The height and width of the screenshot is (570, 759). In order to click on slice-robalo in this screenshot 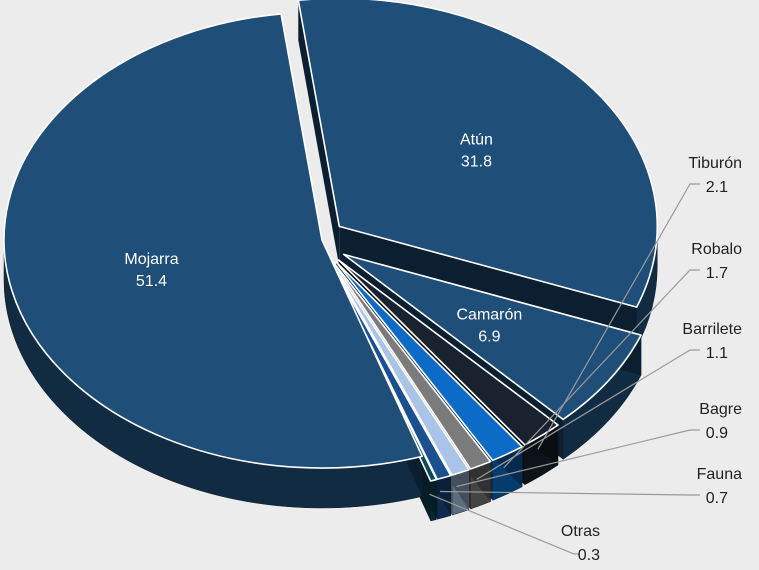, I will do `click(429, 361)`.